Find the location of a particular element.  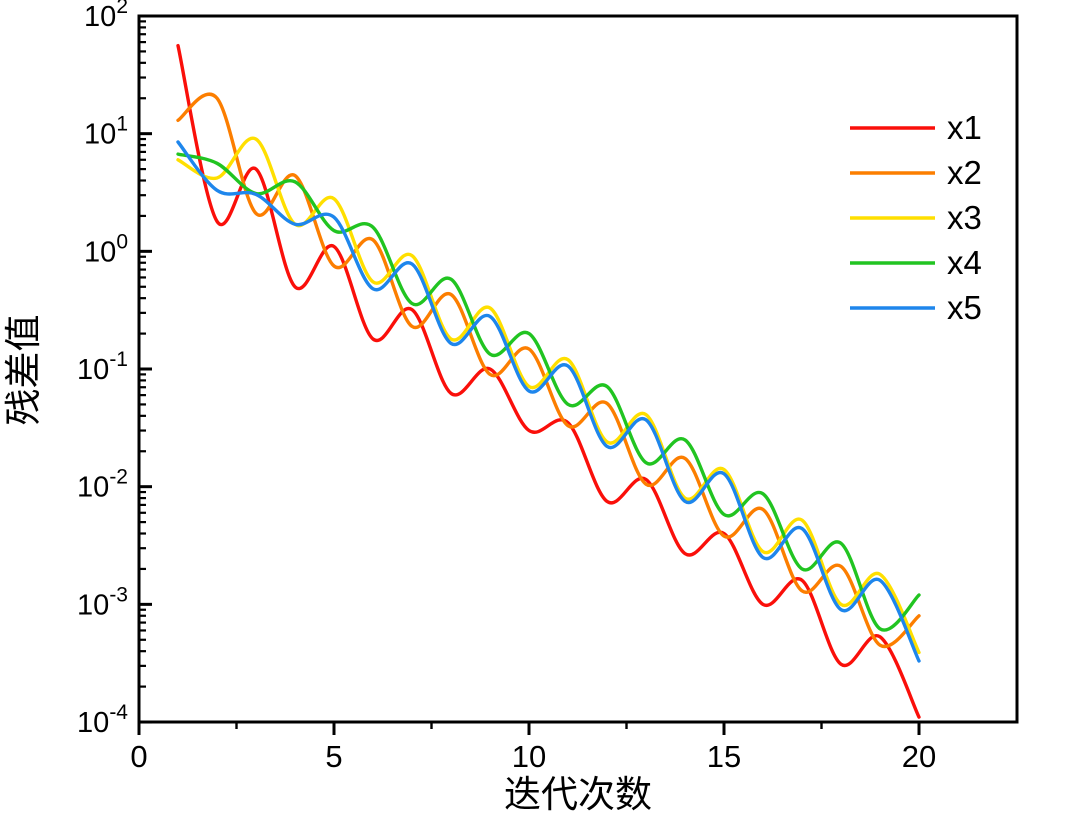

legend-entry-x5: x5 is located at coordinates (916, 307).